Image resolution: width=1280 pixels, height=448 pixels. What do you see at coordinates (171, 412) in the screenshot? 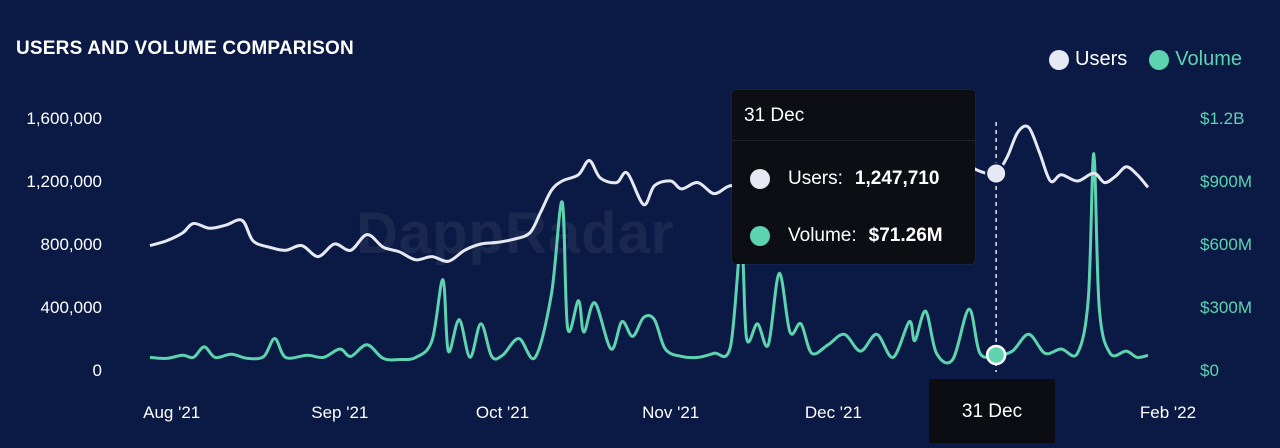
I see `x-tick-label: Aug '21` at bounding box center [171, 412].